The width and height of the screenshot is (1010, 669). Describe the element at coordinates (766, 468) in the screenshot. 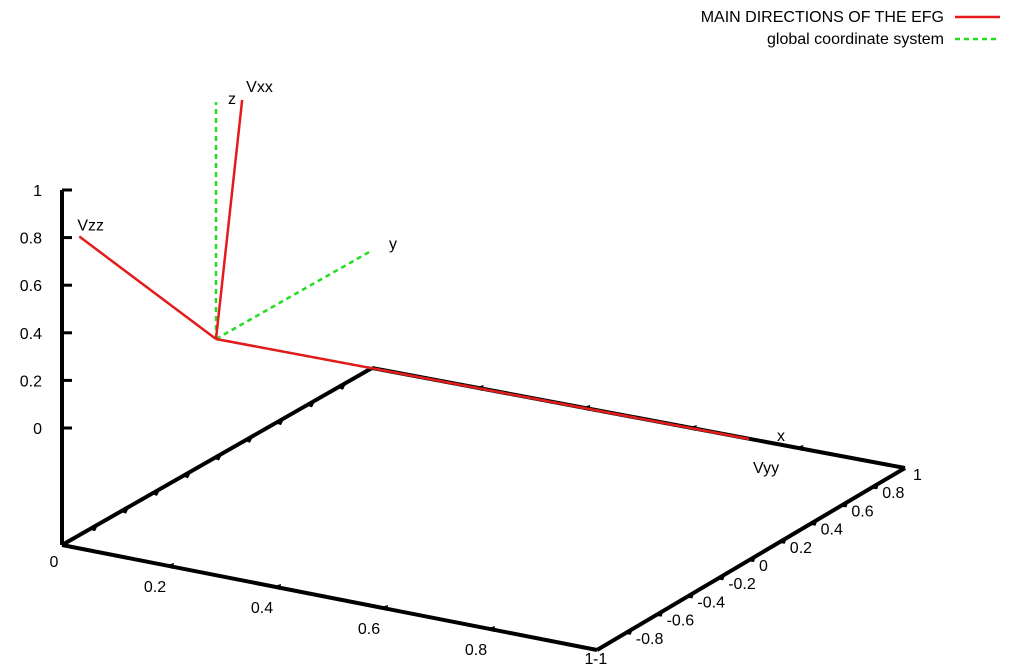

I see `vector-label-vyy: Vyy` at that location.